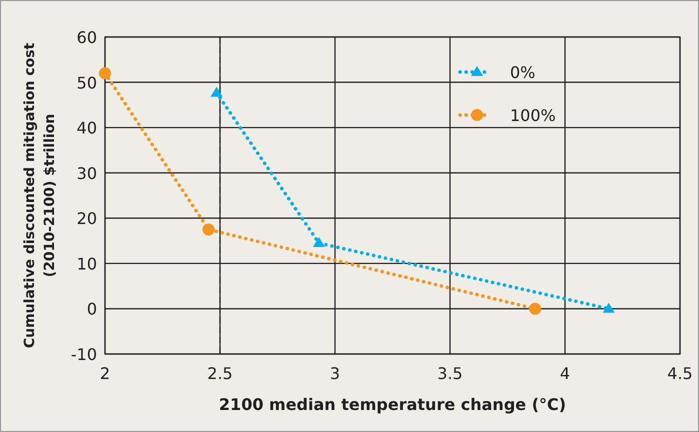  What do you see at coordinates (86, 264) in the screenshot?
I see `y-tick-label: 10` at bounding box center [86, 264].